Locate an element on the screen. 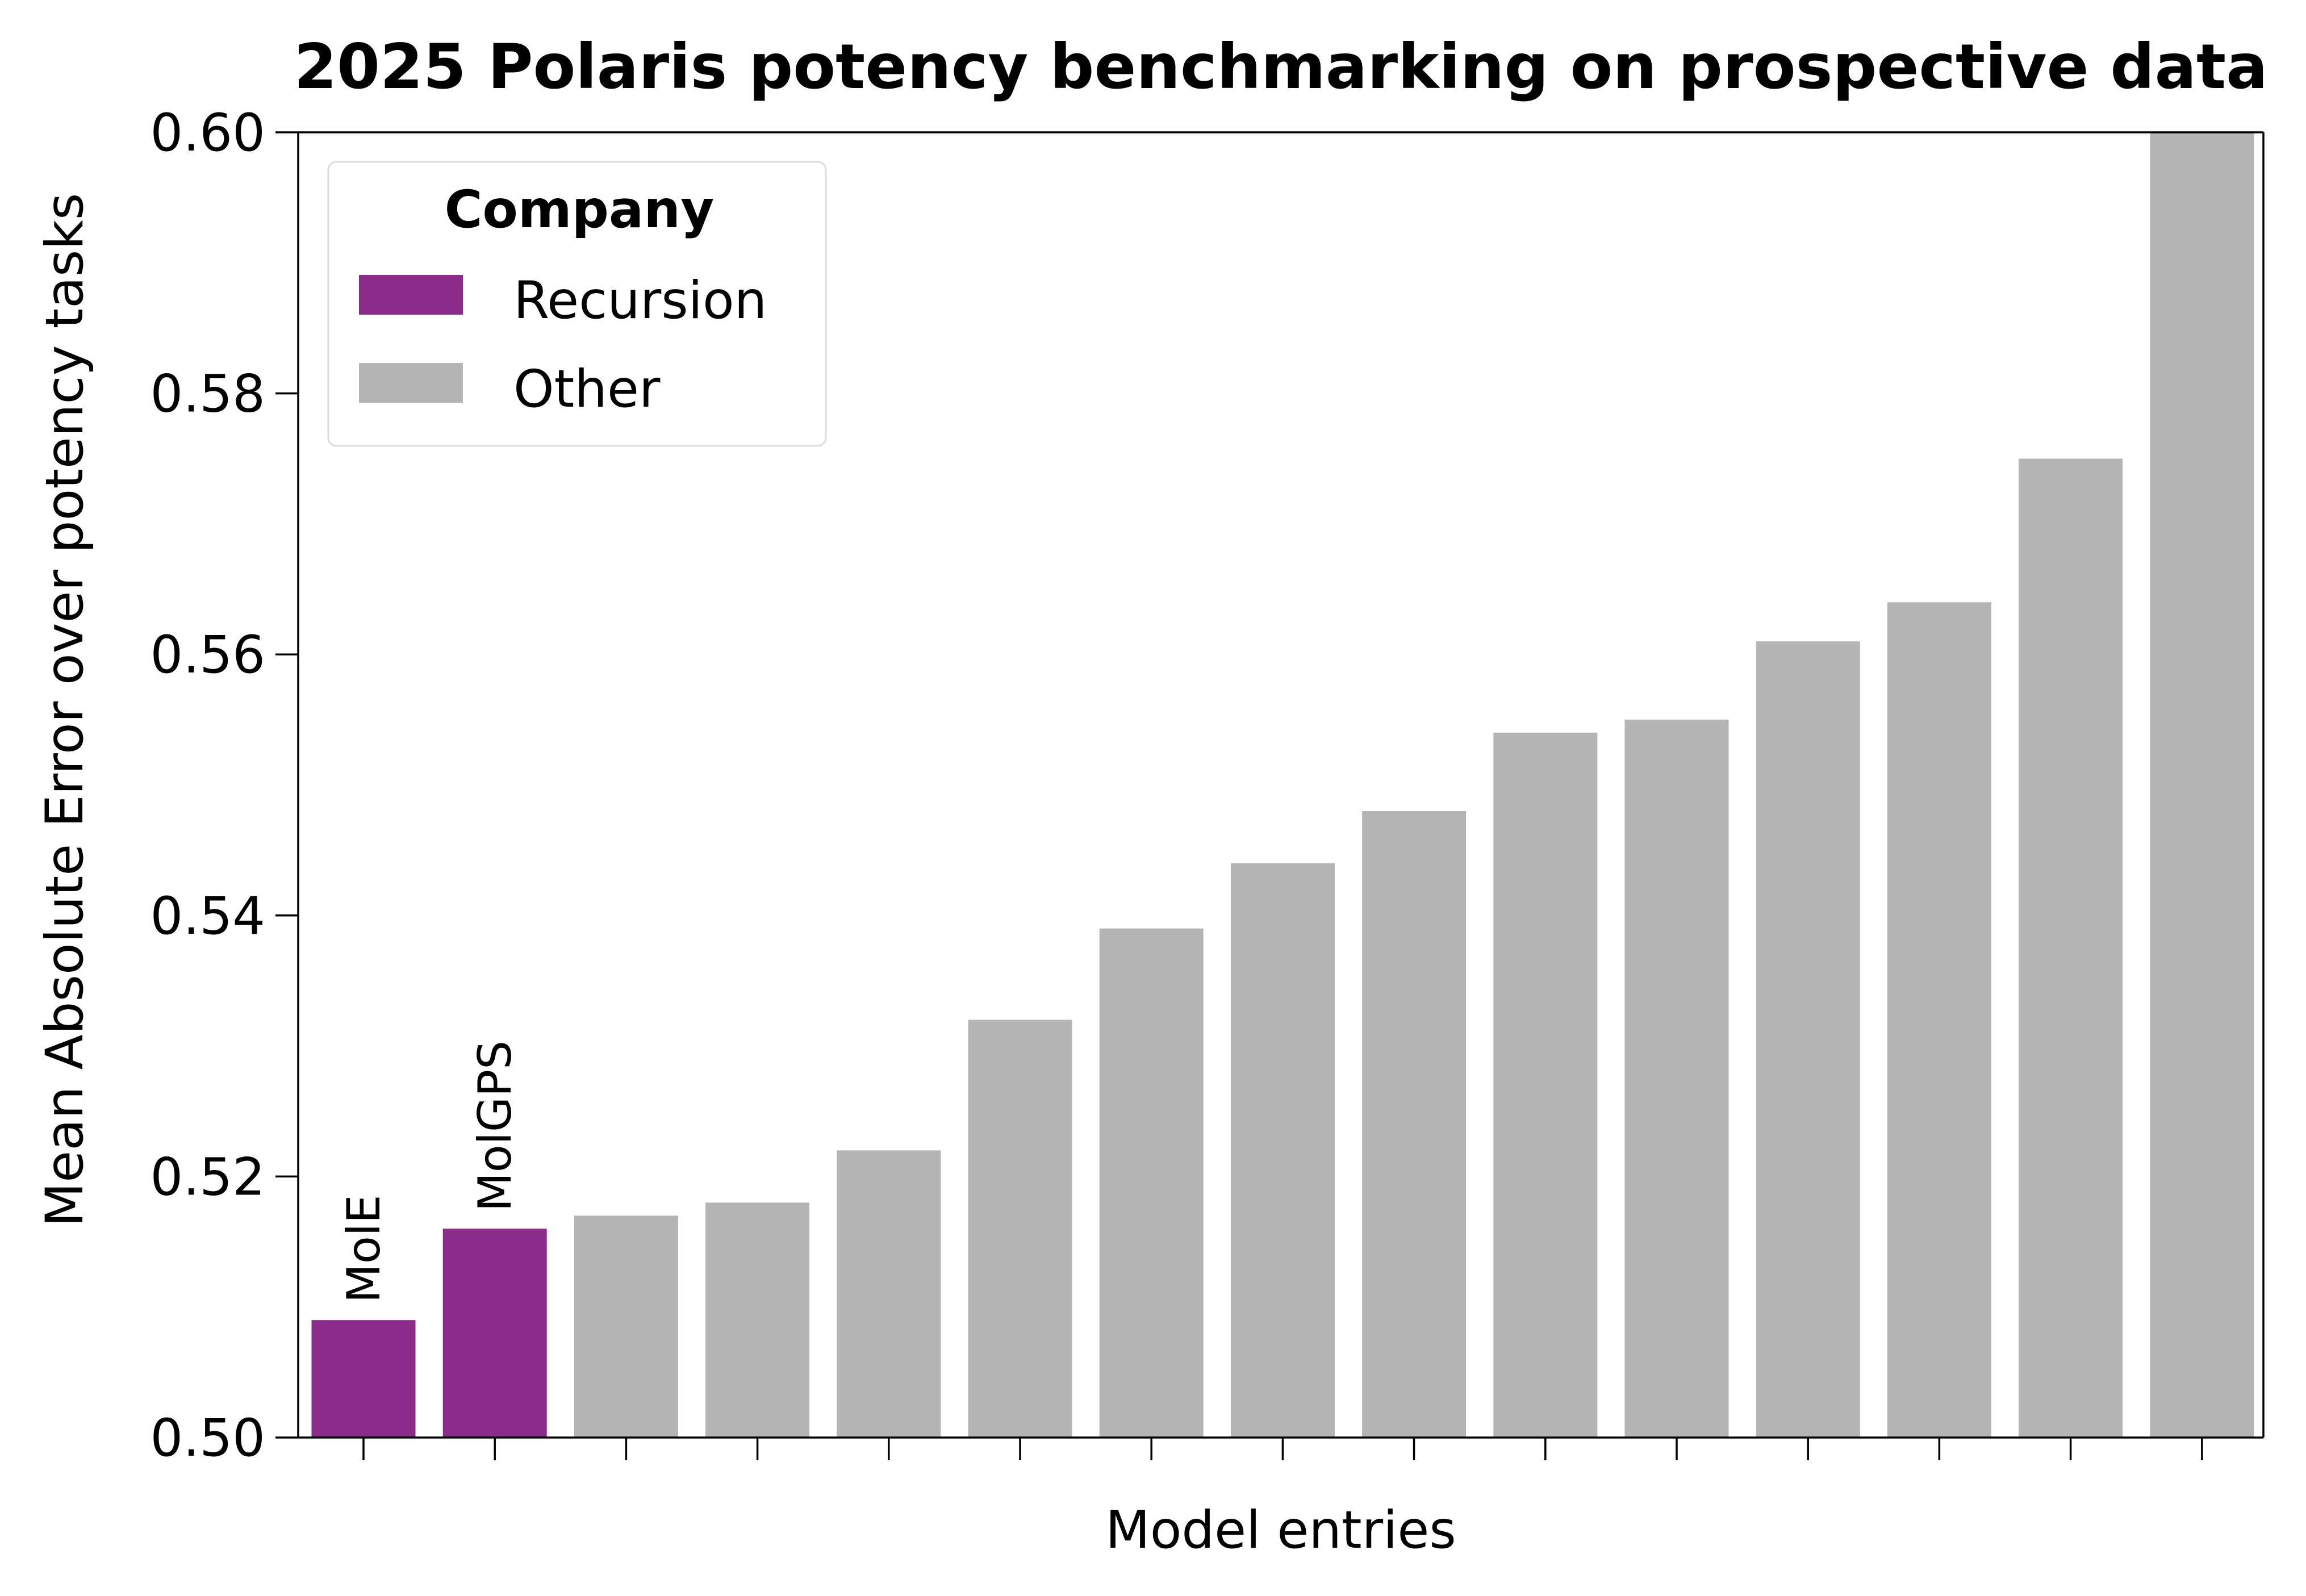 This screenshot has height=1596, width=2306. y-tick-label-0.54: 0.54 is located at coordinates (207, 916).